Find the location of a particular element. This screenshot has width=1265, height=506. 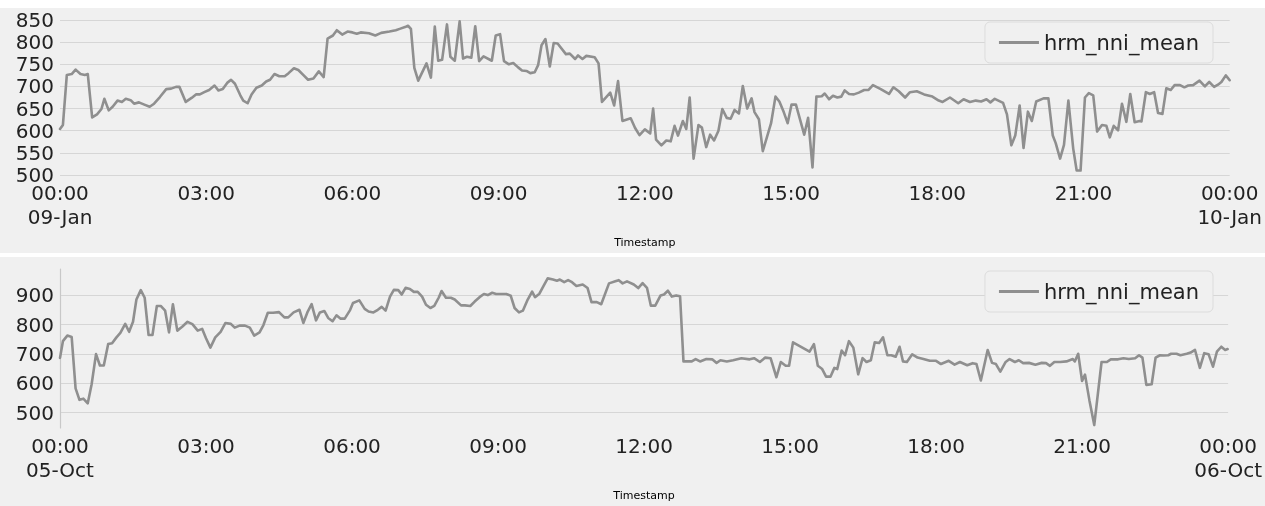

y-tick-label: 550 is located at coordinates (34, 152).